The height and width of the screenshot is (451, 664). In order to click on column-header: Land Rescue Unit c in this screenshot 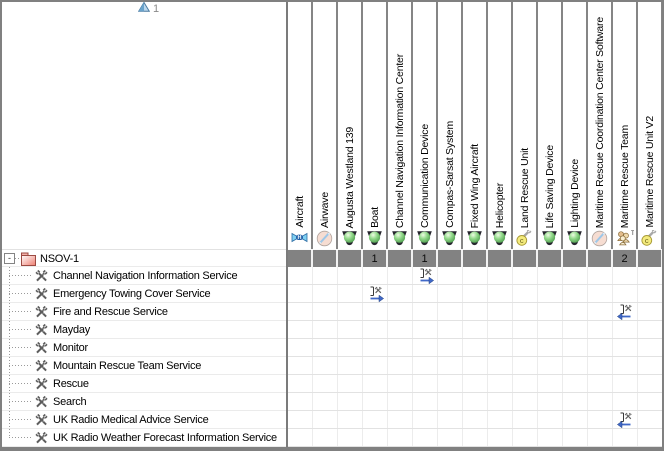, I will do `click(525, 125)`.